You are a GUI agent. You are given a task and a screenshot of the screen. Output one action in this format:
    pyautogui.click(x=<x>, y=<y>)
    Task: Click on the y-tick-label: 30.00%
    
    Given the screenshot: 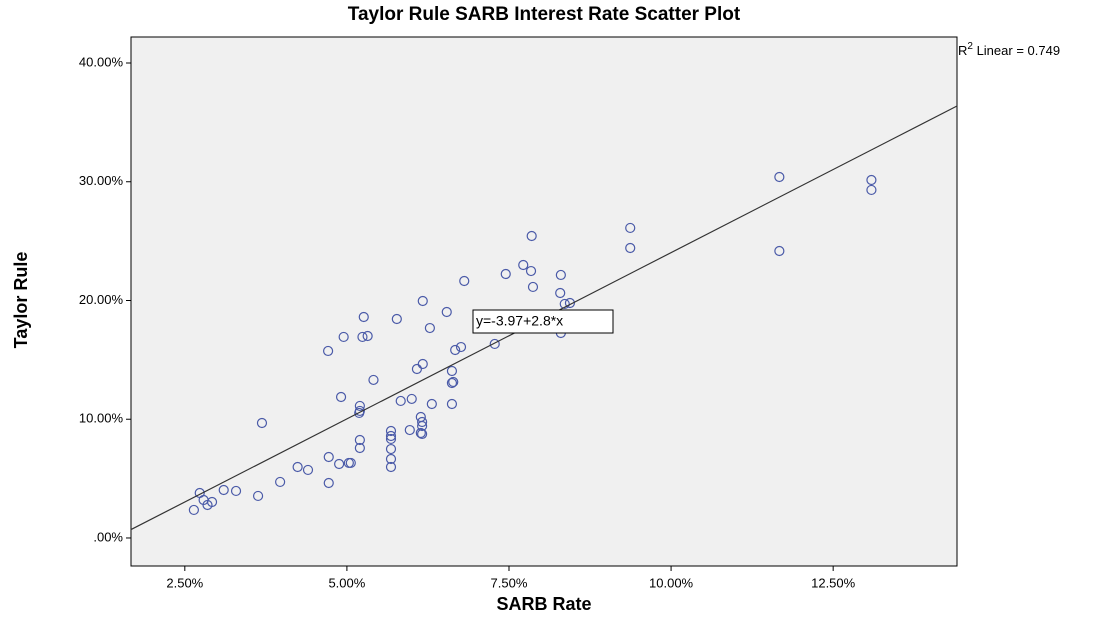 What is the action you would take?
    pyautogui.click(x=101, y=180)
    